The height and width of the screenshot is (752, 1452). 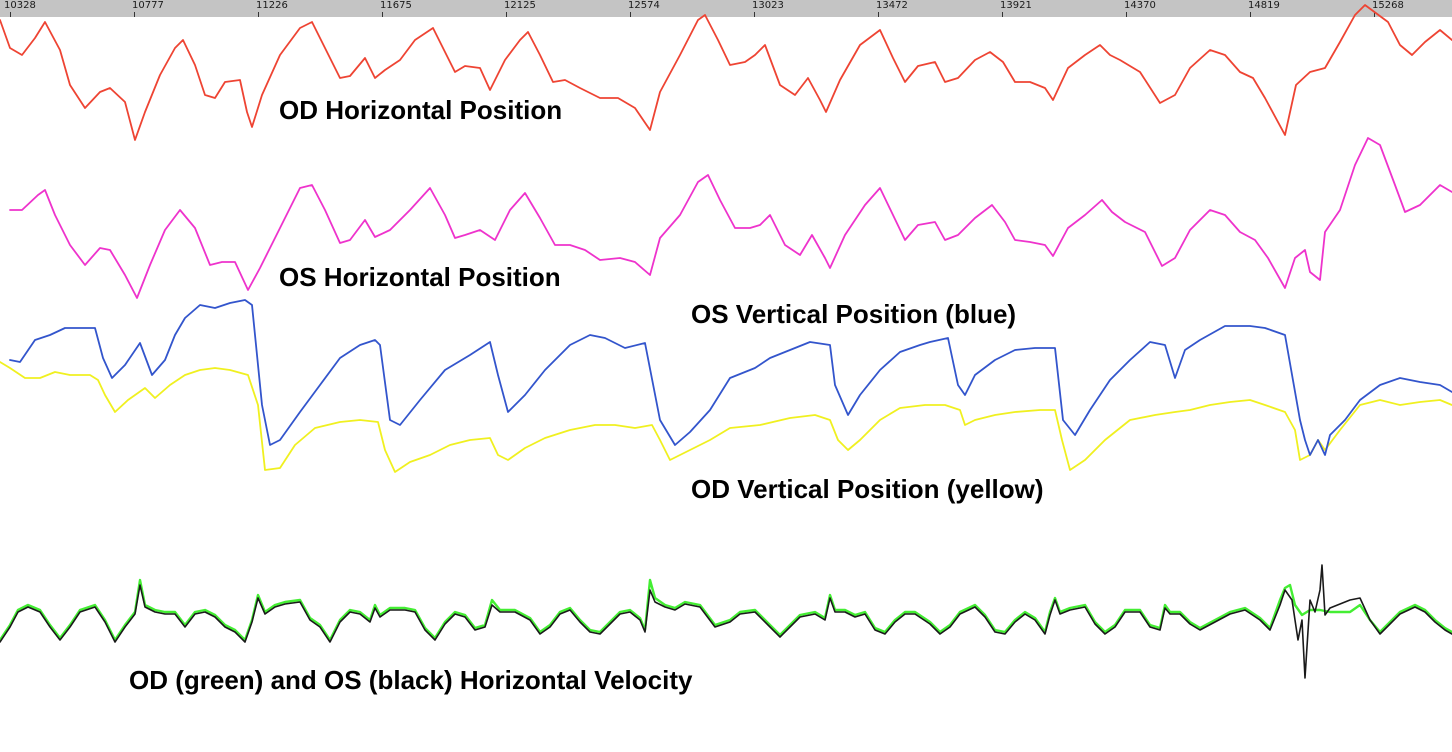 I want to click on label-od-horizontal-position: OD Horizontal Position, so click(x=421, y=110).